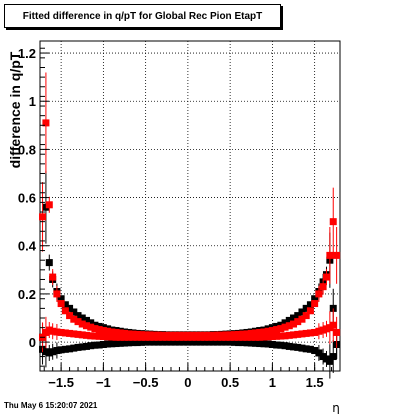  Describe the element at coordinates (187, 382) in the screenshot. I see `x-tick-label: 0` at that location.